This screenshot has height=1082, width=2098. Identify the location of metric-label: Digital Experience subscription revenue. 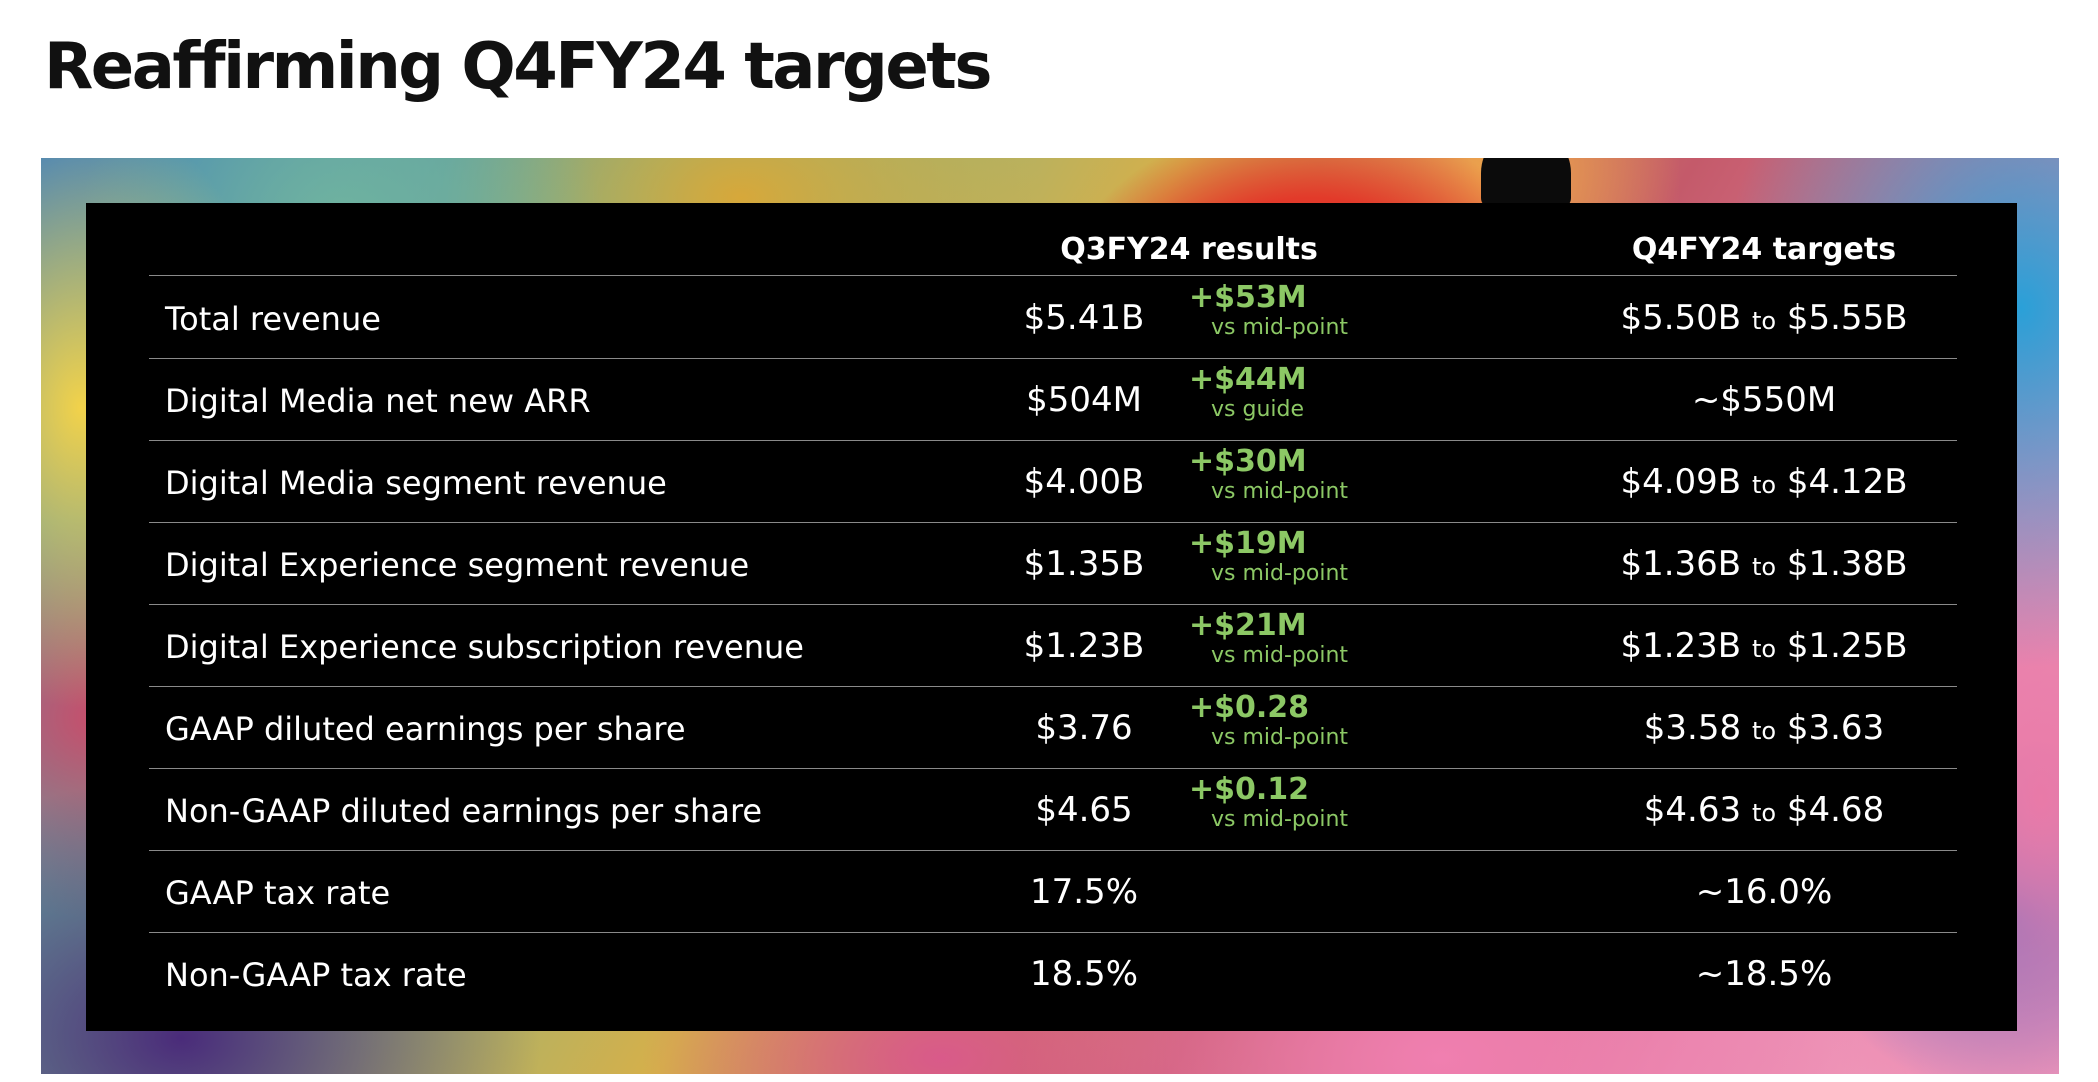
(484, 647).